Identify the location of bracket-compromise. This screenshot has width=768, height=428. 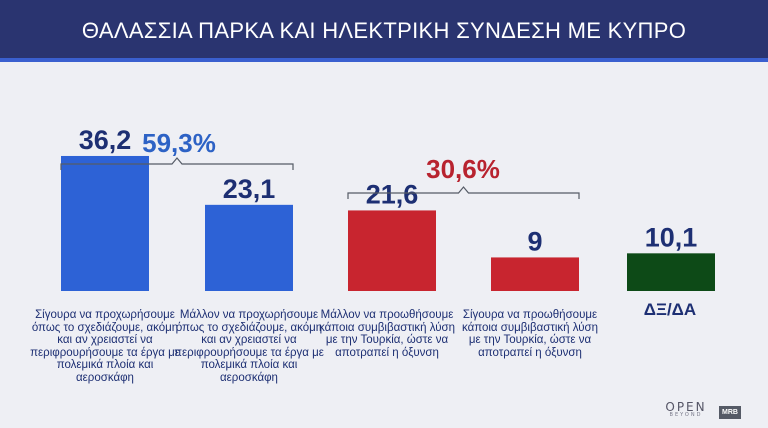
(463, 192).